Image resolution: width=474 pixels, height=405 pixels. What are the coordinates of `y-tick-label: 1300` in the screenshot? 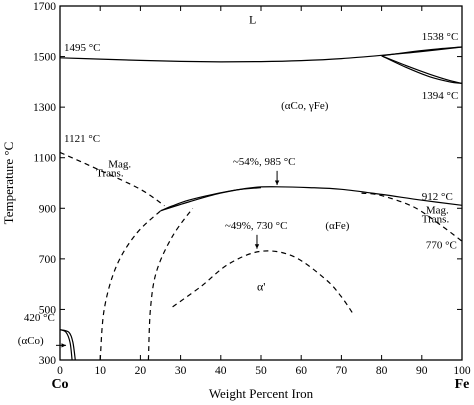 It's located at (44, 108).